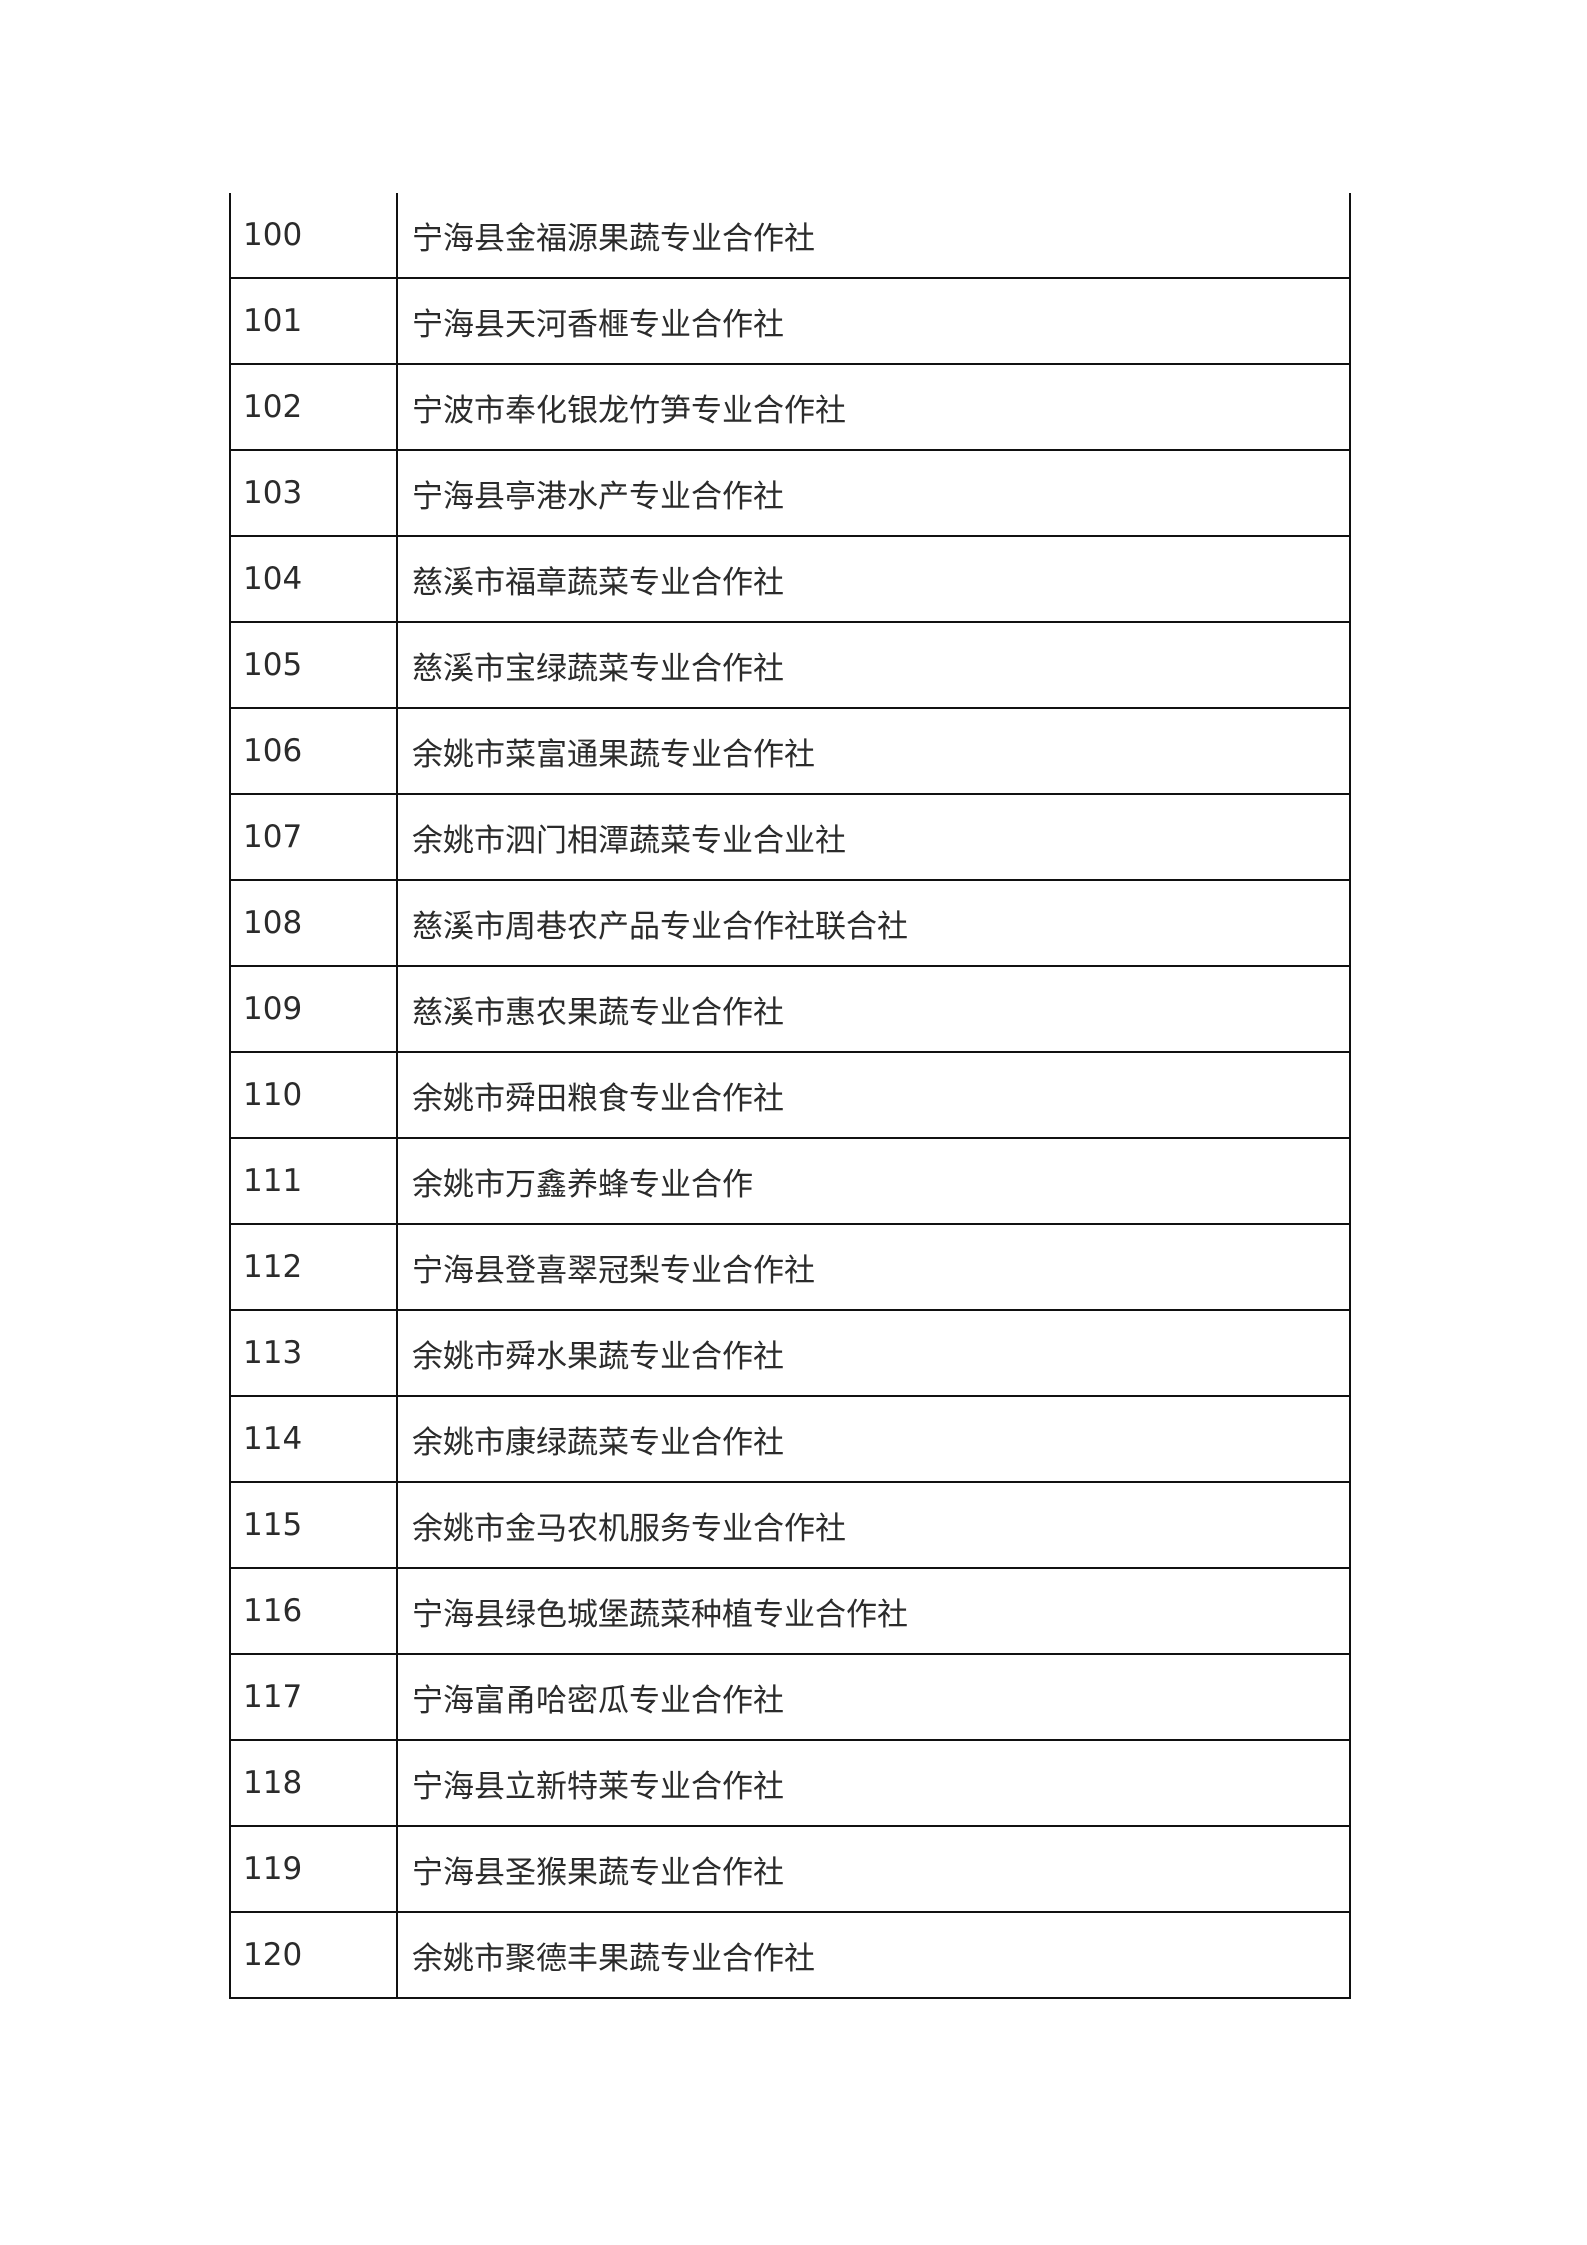 This screenshot has height=2245, width=1587. Describe the element at coordinates (873, 1525) in the screenshot. I see `cooperative-name: 余姚市金马农机服务专业合作社` at that location.